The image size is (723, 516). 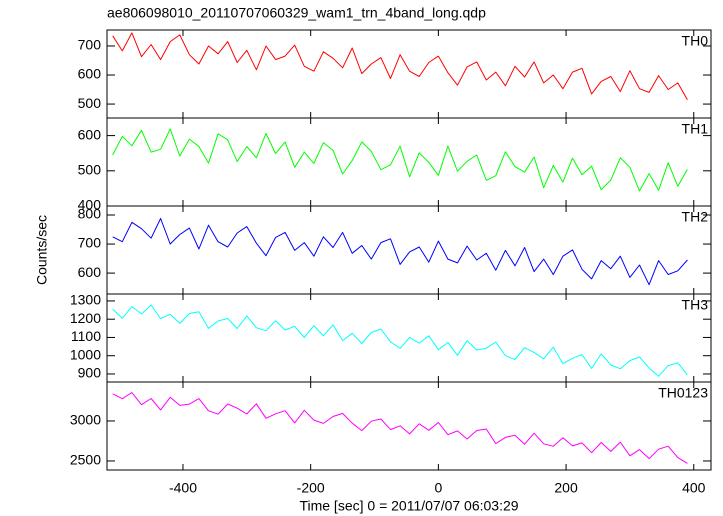 What do you see at coordinates (42, 250) in the screenshot?
I see `y-axis-label: Counts/sec` at bounding box center [42, 250].